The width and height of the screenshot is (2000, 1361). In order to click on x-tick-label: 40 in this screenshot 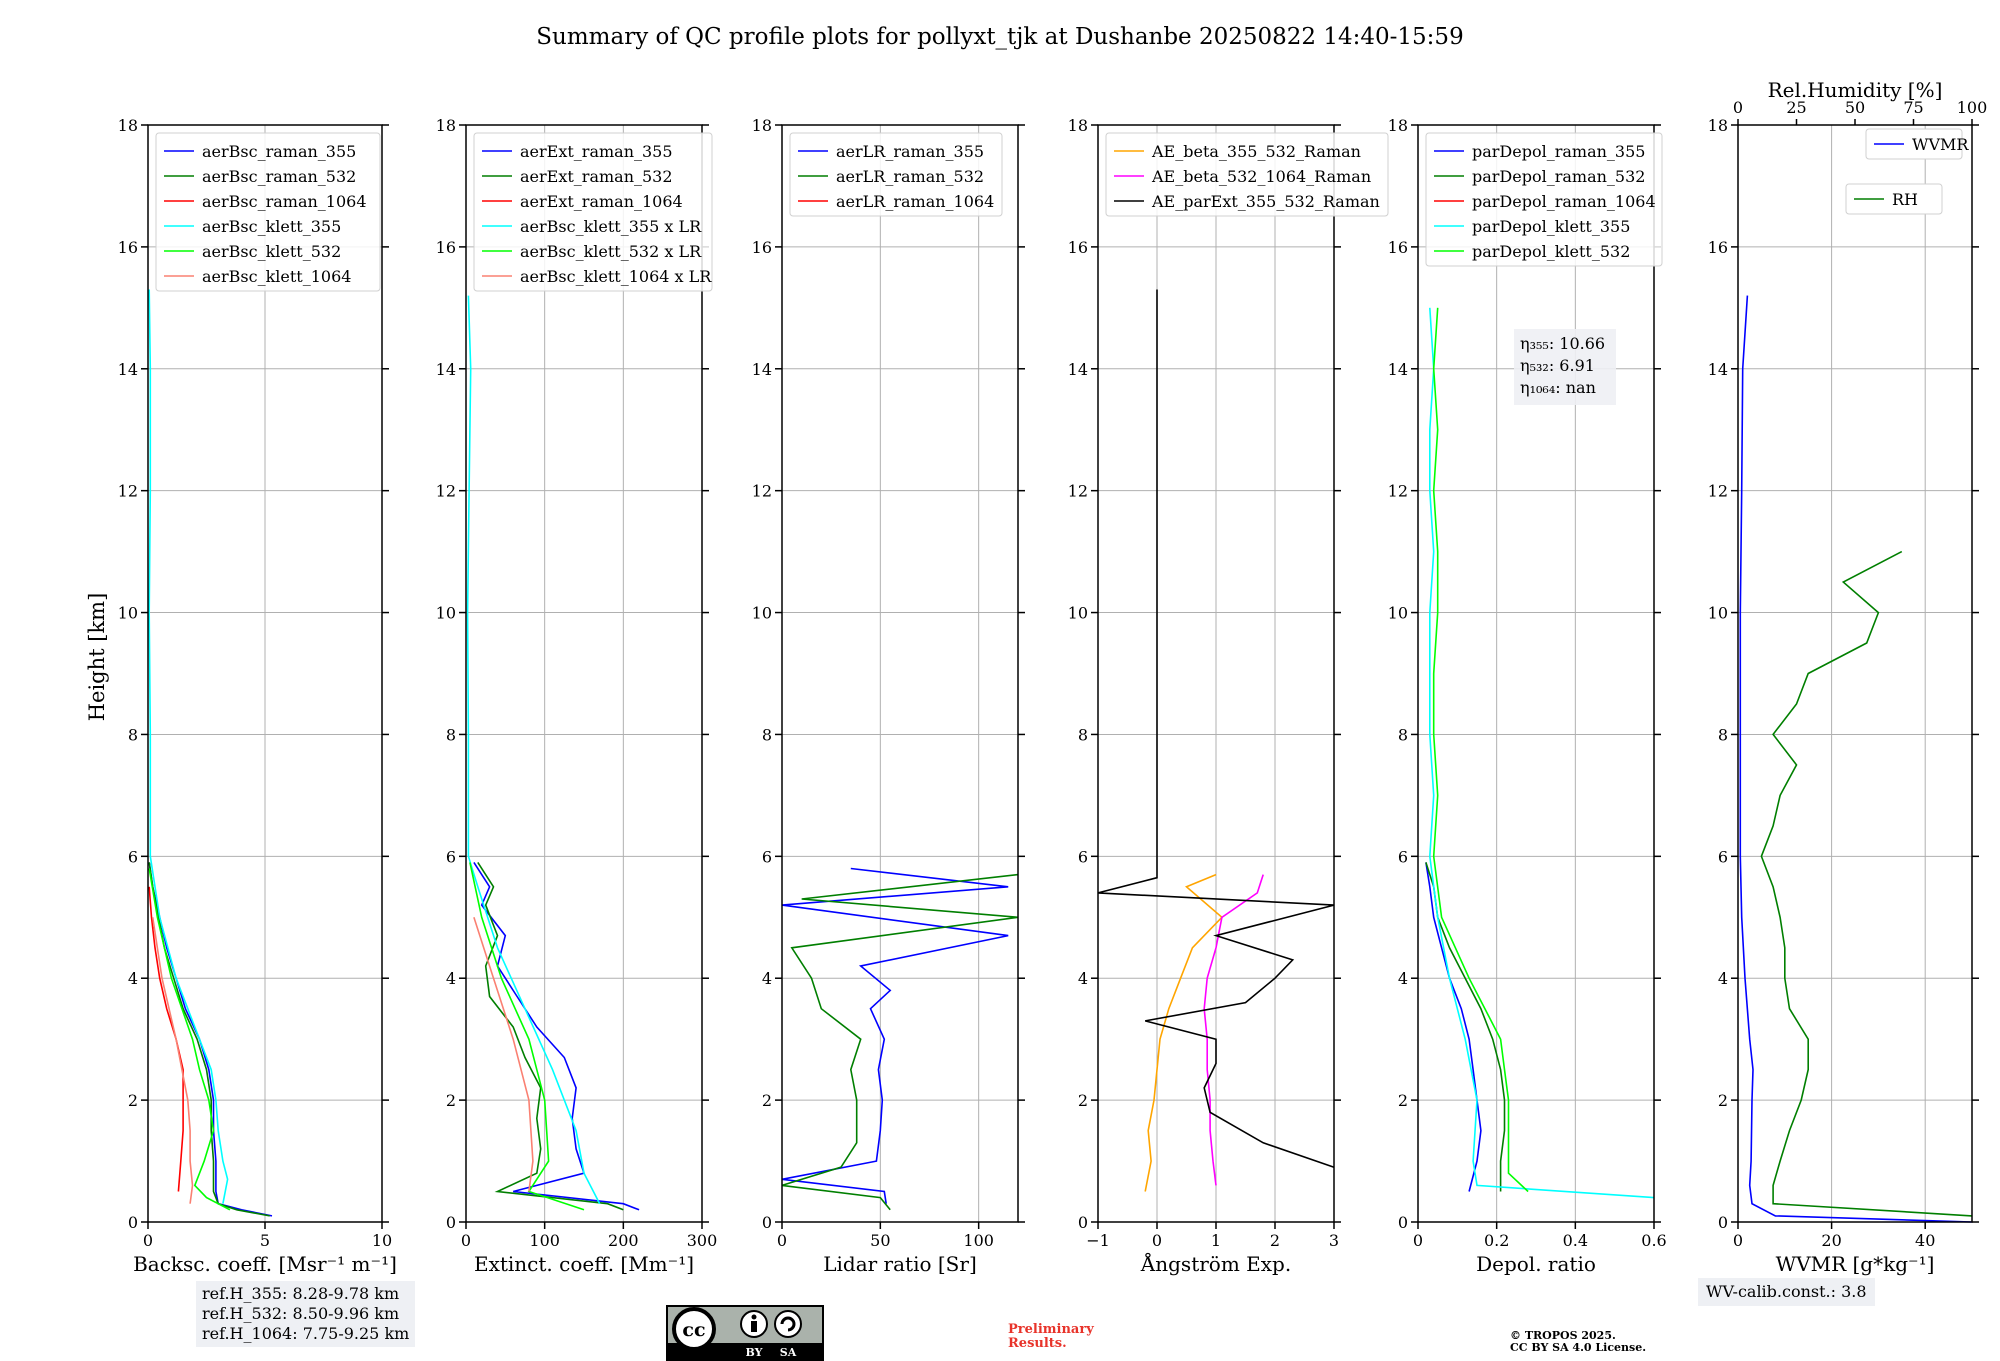, I will do `click(1925, 1240)`.